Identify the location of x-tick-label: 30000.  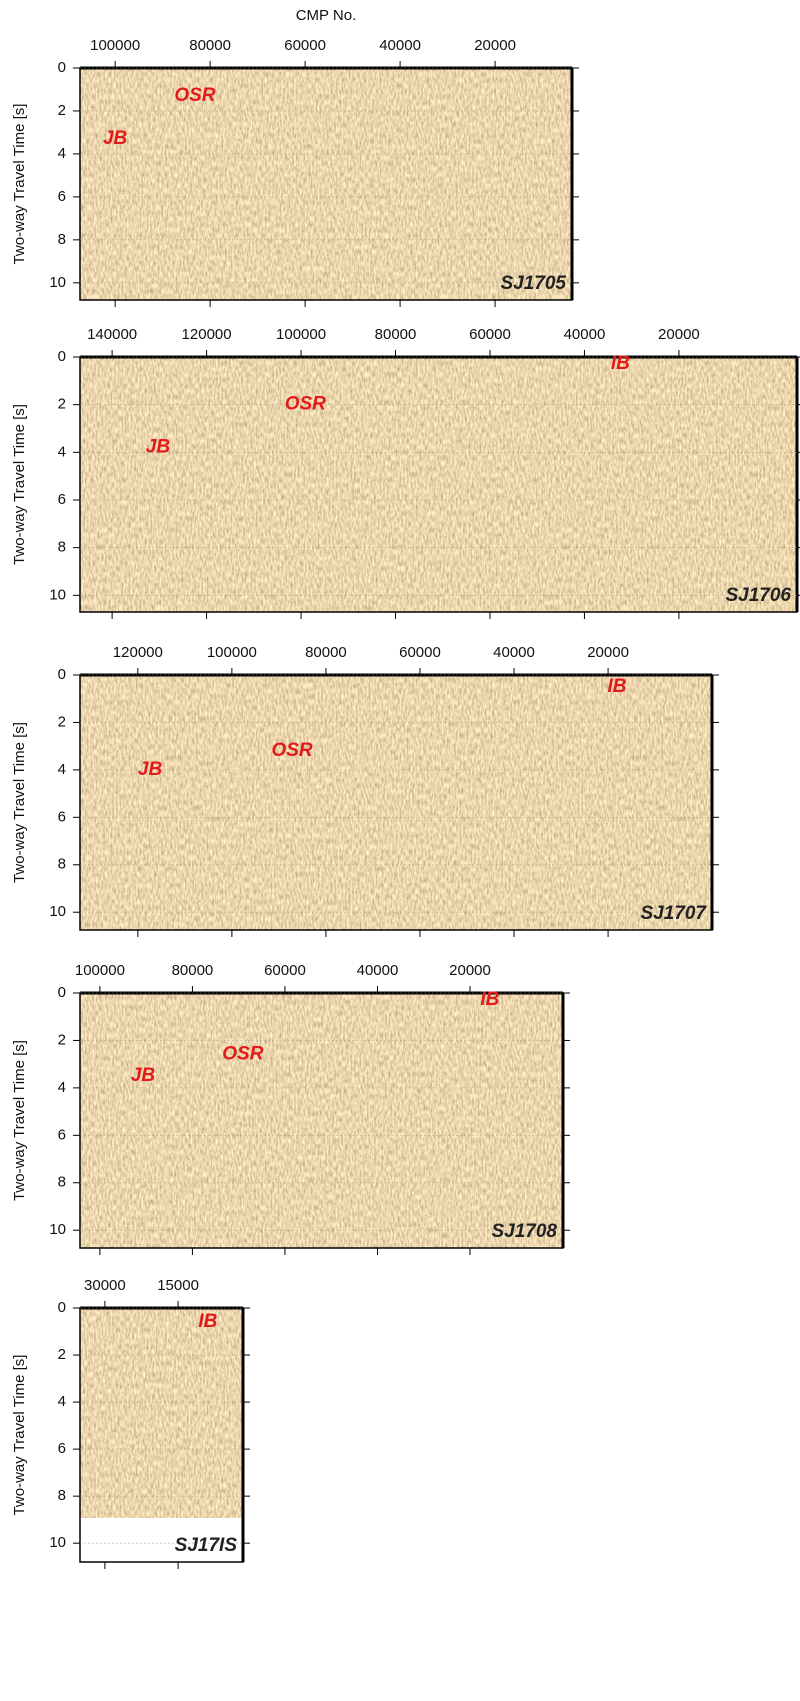
(105, 1285).